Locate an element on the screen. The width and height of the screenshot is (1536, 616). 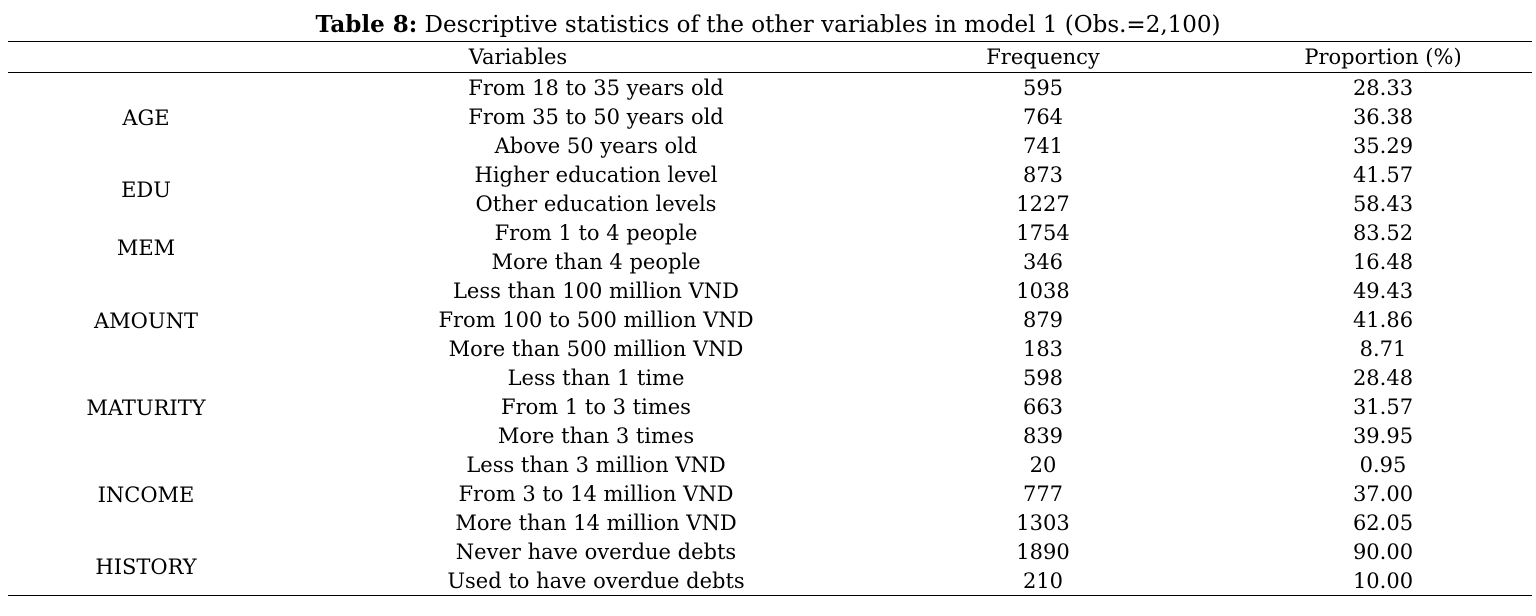
row-proportion-cell: 49.43 is located at coordinates (1383, 291).